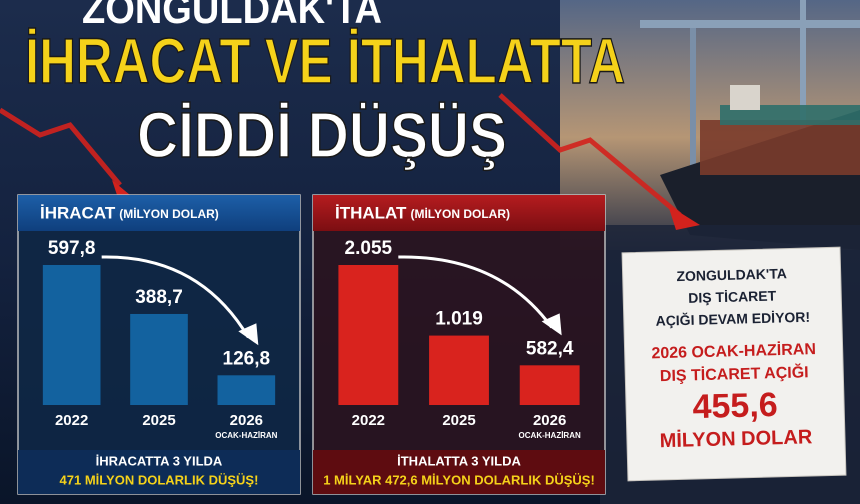  Describe the element at coordinates (459, 319) in the screenshot. I see `value-label: 1.019` at that location.